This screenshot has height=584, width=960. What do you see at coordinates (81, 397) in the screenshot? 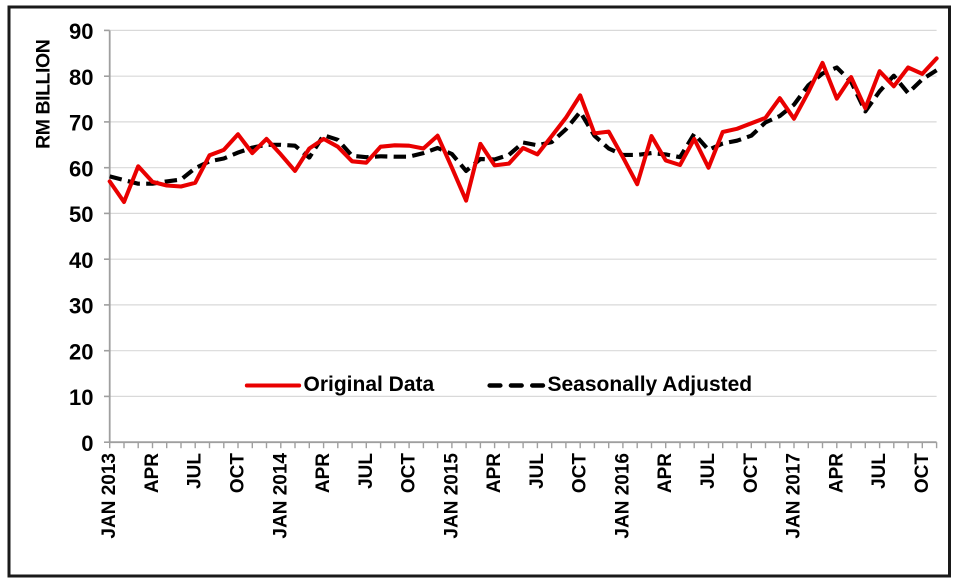
I see `svg-text: 10` at bounding box center [81, 397].